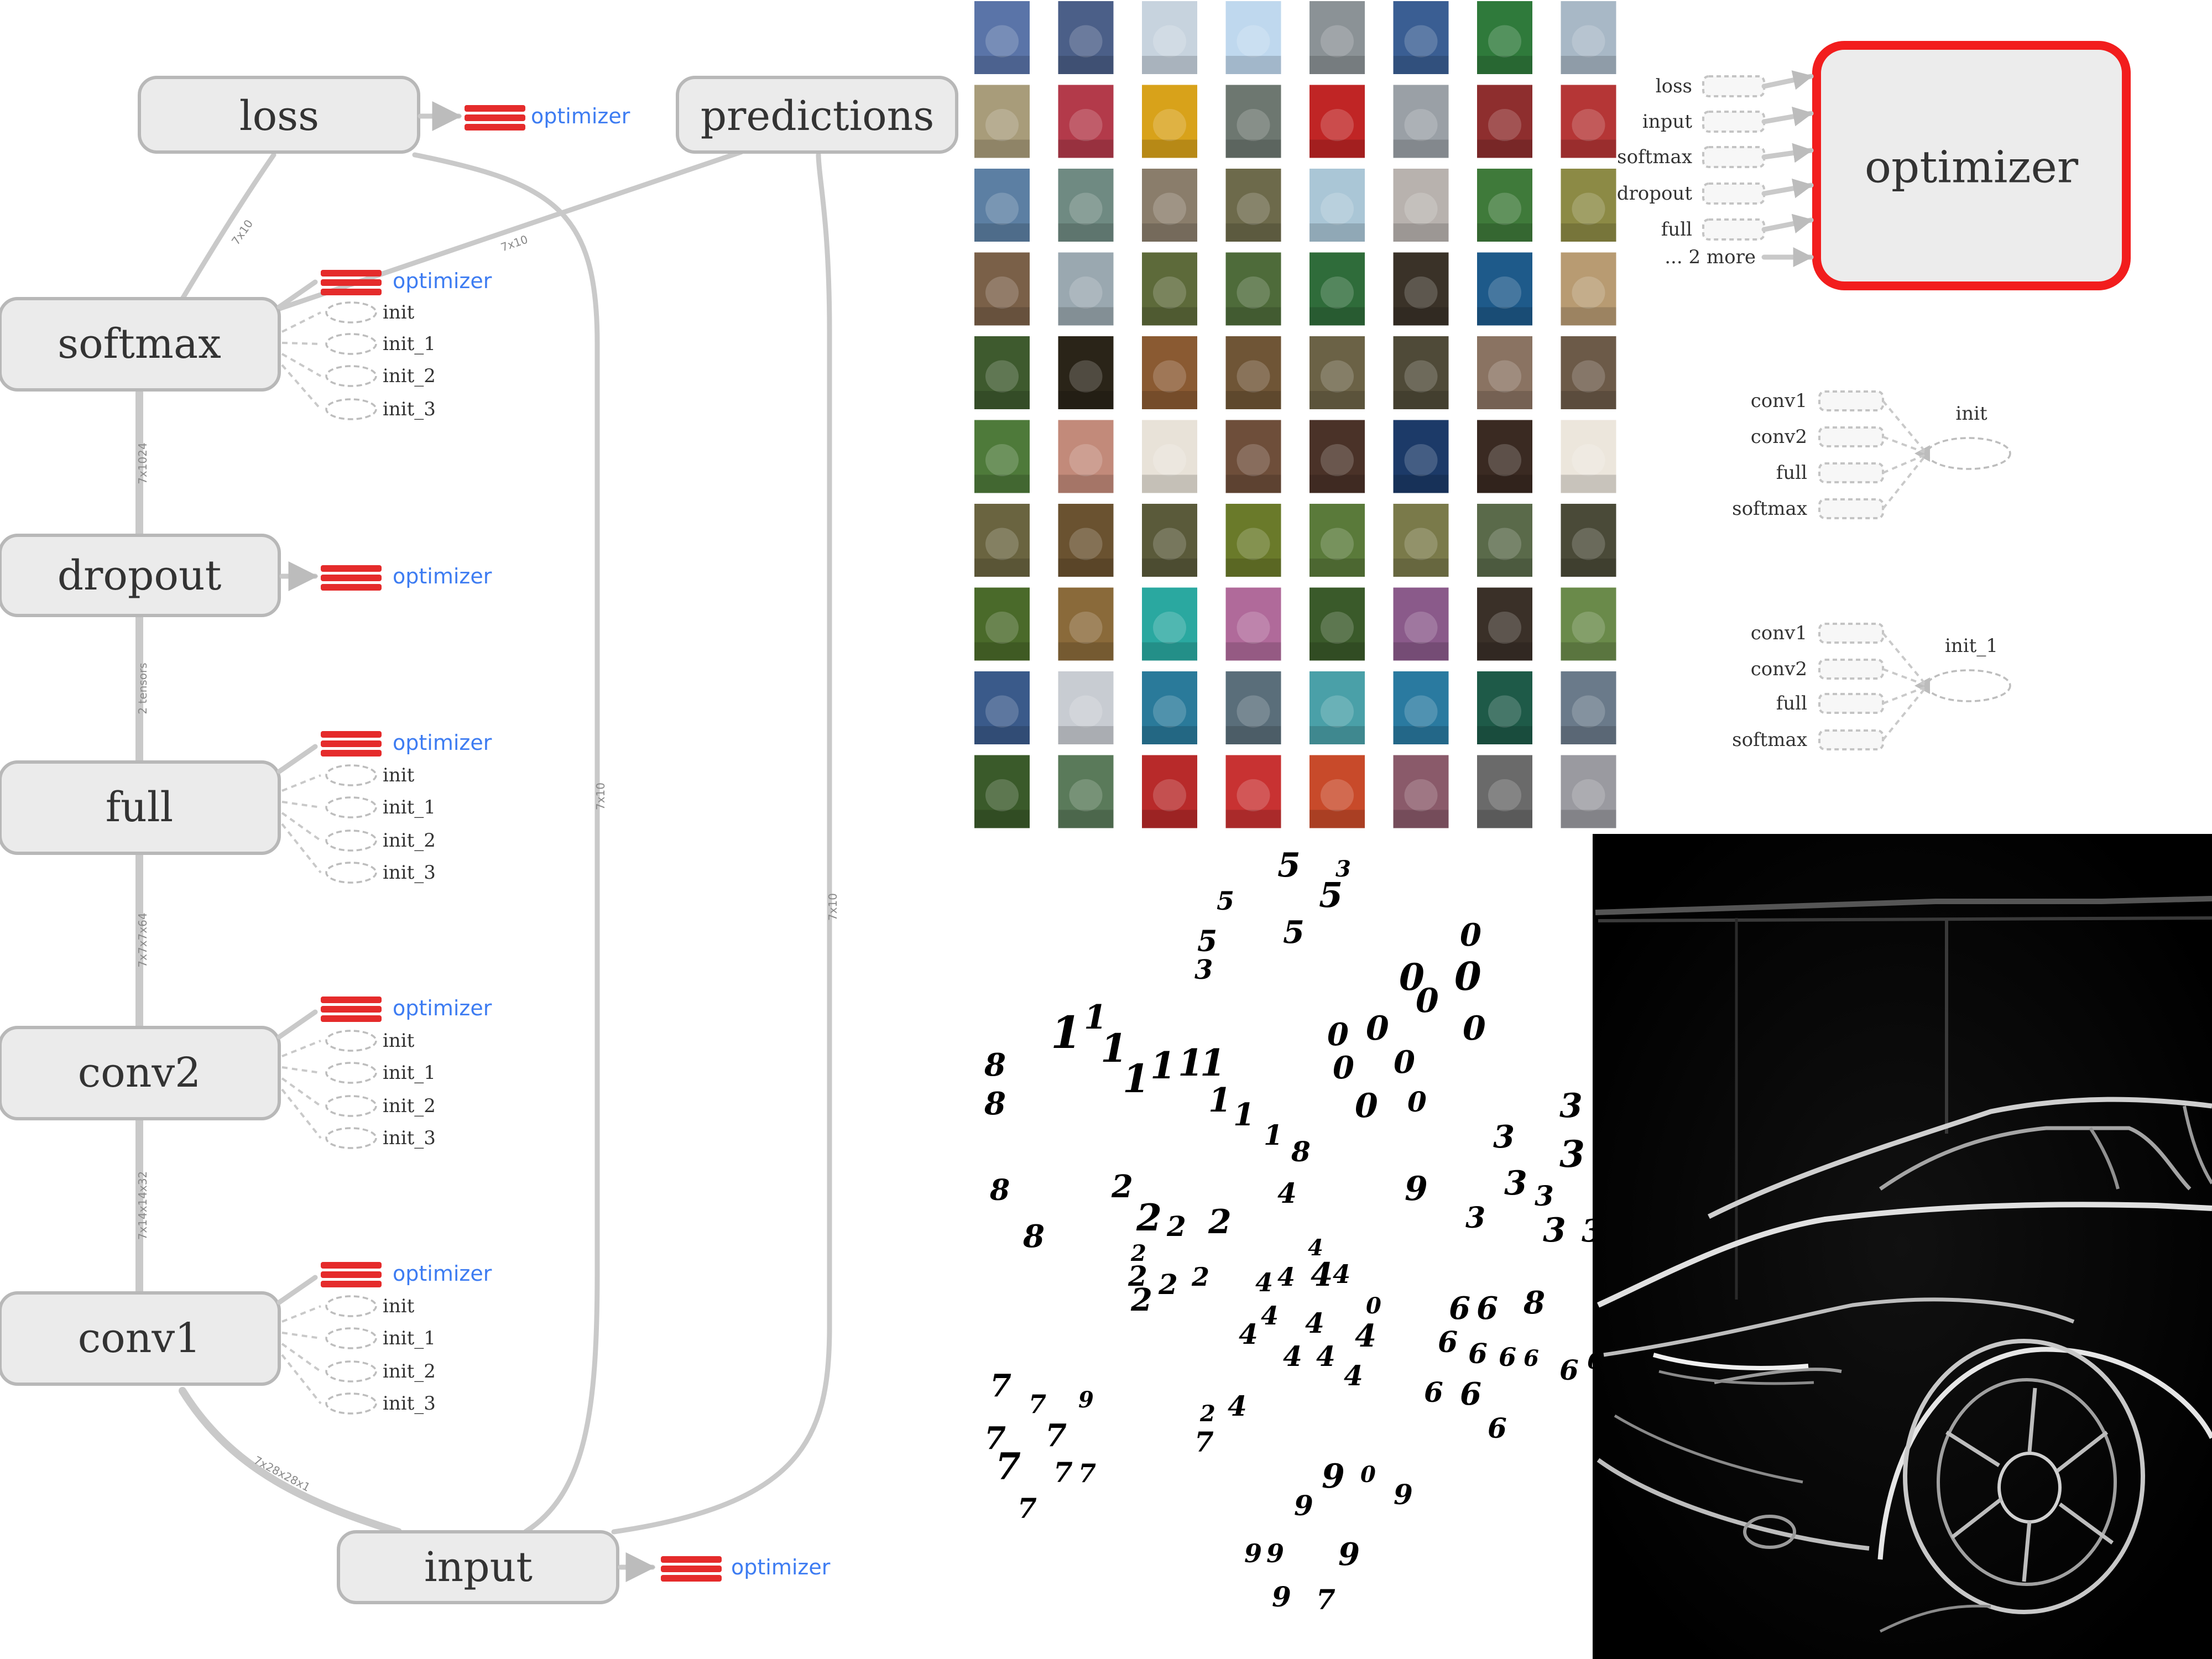 This screenshot has height=1659, width=2212. I want to click on digit-glyph: 7, so click(995, 1438).